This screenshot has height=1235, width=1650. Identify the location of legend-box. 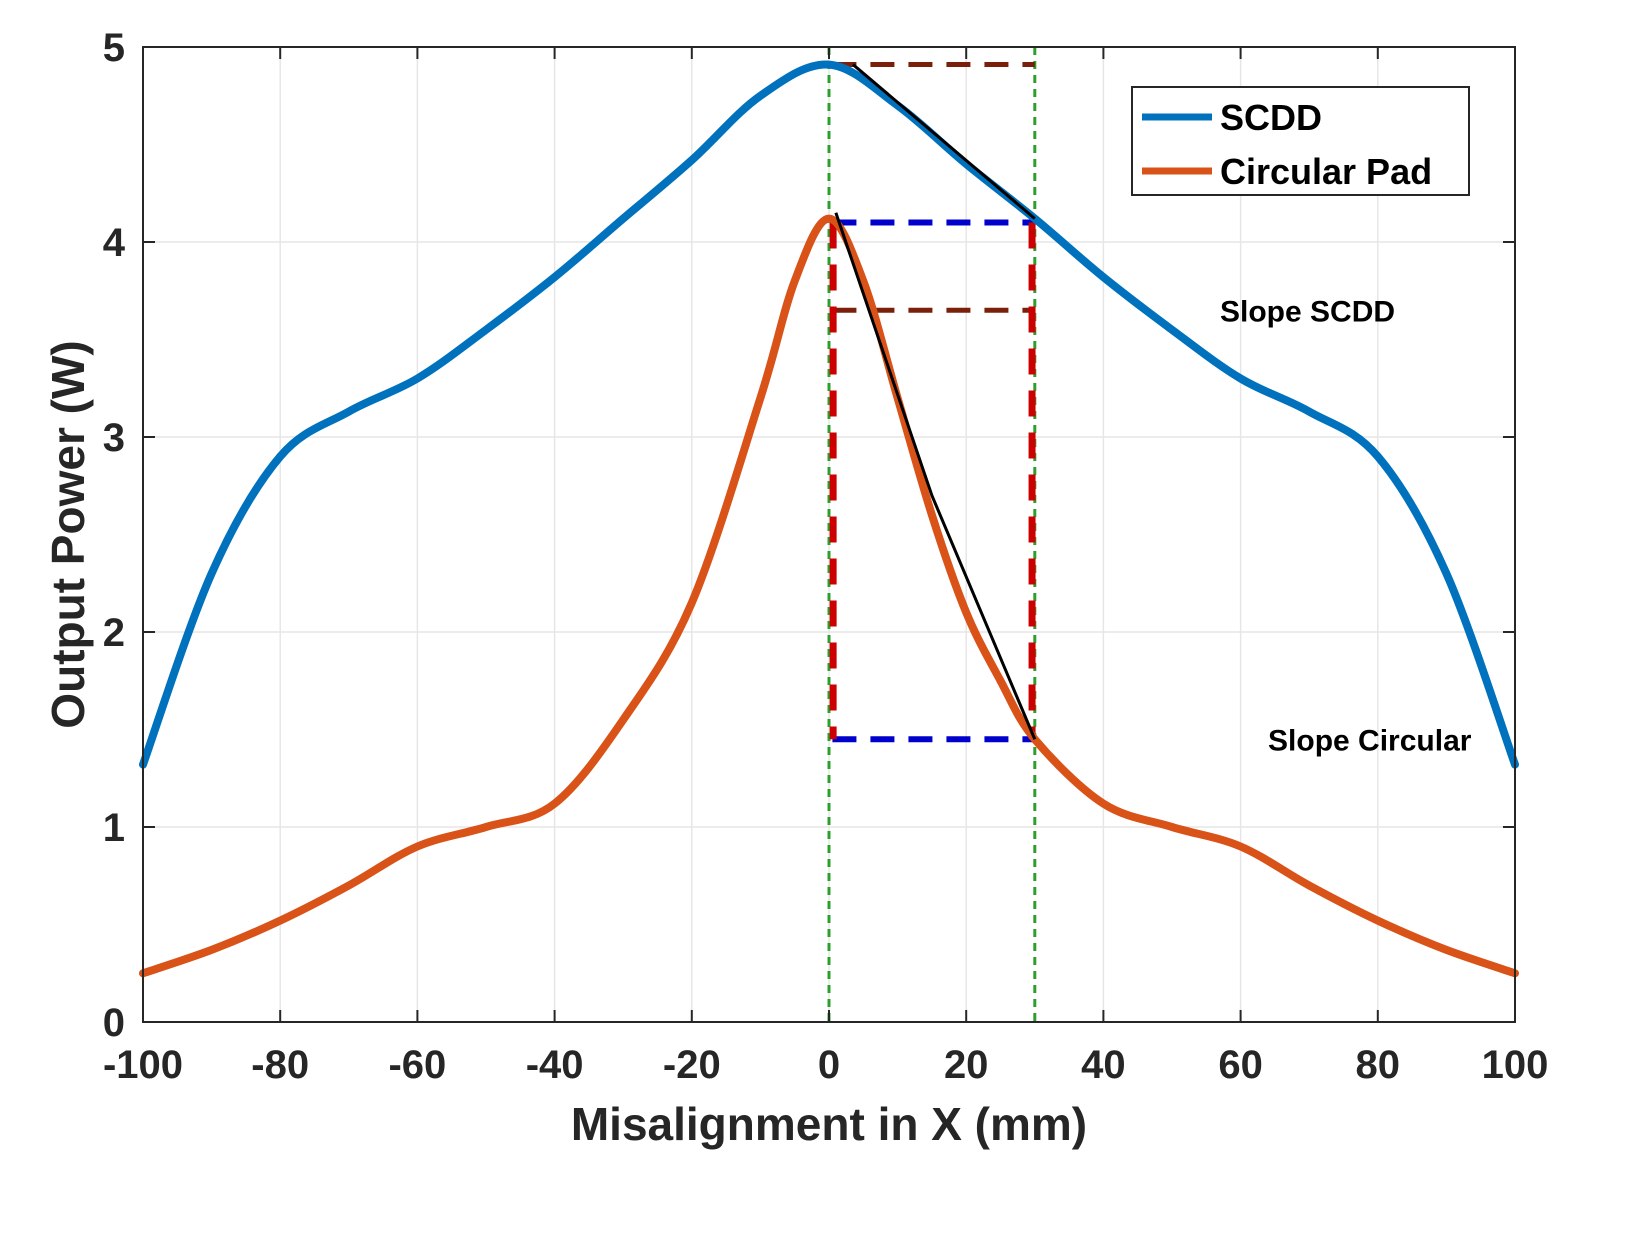
(1300, 141).